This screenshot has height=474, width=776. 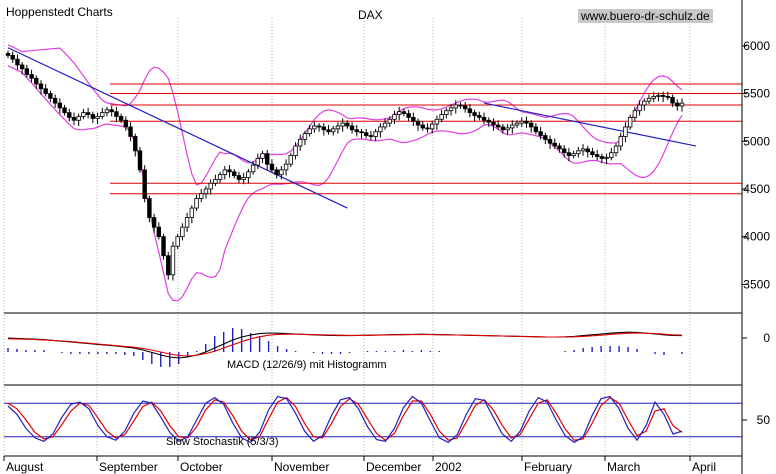 I want to click on source-label: Hoppenstedt Charts, so click(x=59, y=12).